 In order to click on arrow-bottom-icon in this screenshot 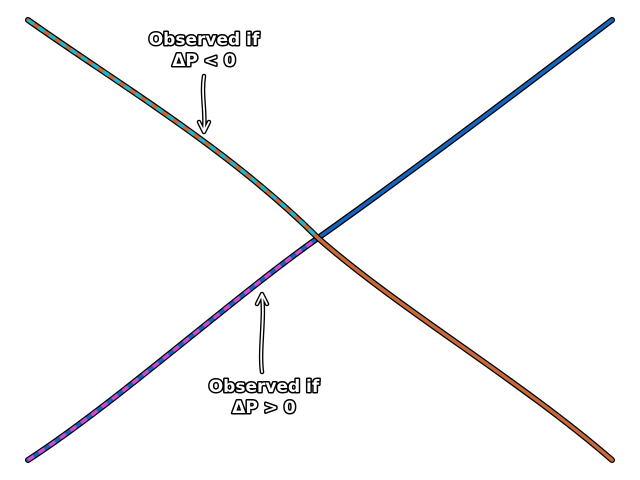, I will do `click(262, 333)`.